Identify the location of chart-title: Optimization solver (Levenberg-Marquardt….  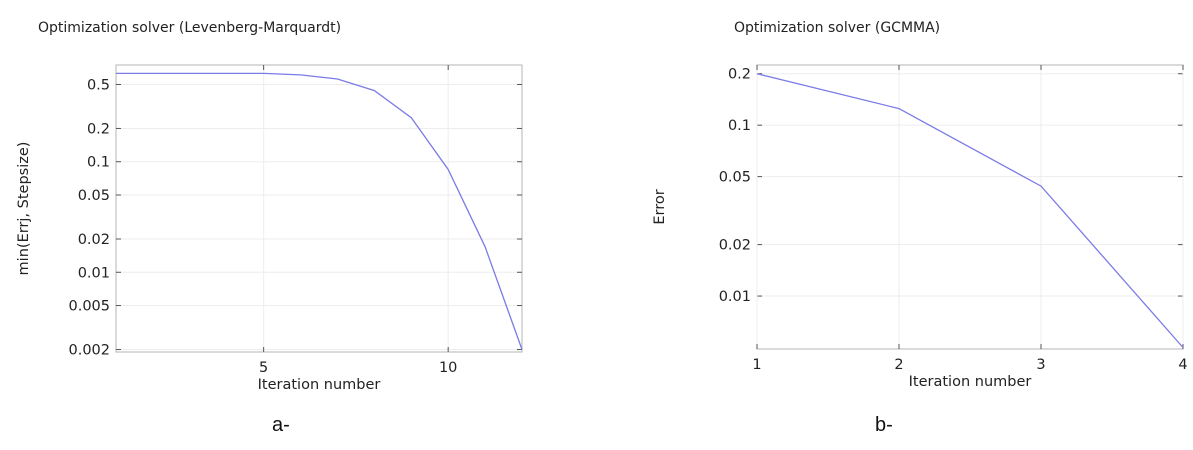
(190, 28).